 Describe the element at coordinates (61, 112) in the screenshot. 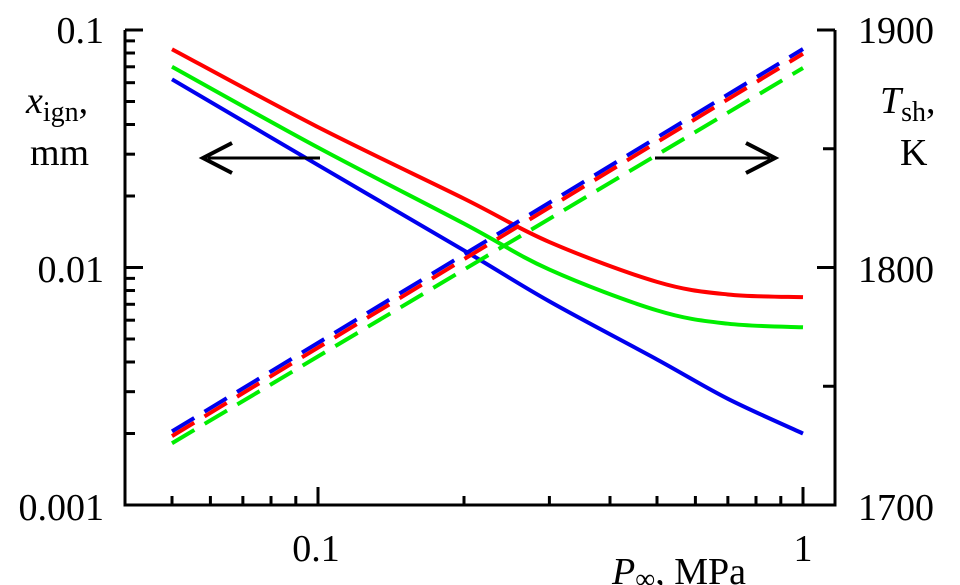

I see `y-left-label-sub: ign` at that location.